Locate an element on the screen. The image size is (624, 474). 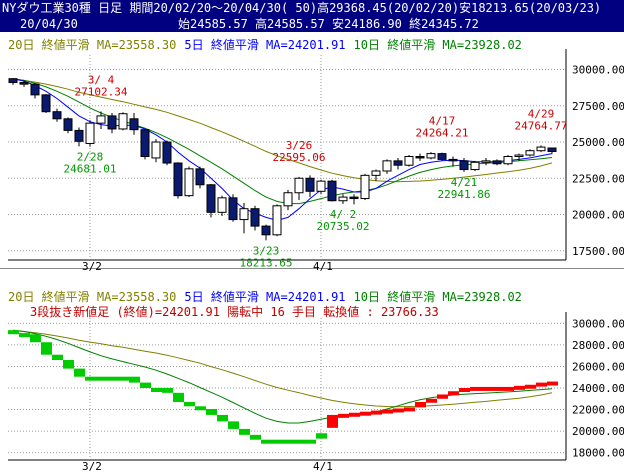
tlb-ytick-label: 18000.00 is located at coordinates (598, 453).